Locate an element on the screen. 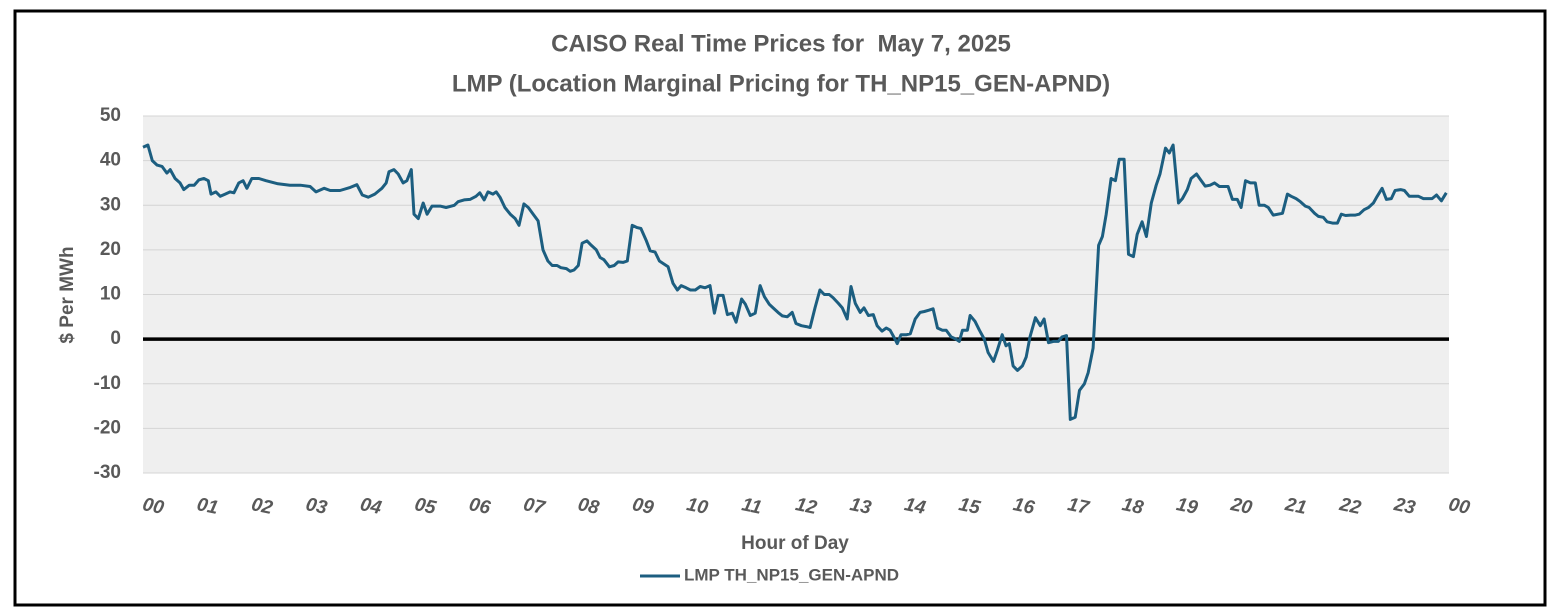 Image resolution: width=1557 pixels, height=616 pixels. y-tick-label: 40 is located at coordinates (110, 160).